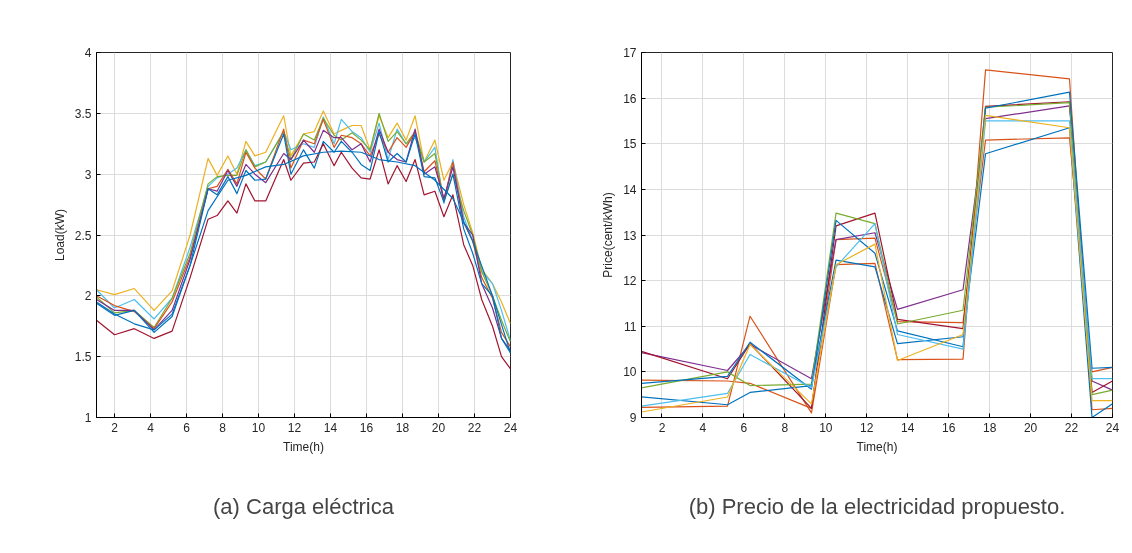 This screenshot has height=553, width=1132. I want to click on y-tick-label: 1.5, so click(83, 357).